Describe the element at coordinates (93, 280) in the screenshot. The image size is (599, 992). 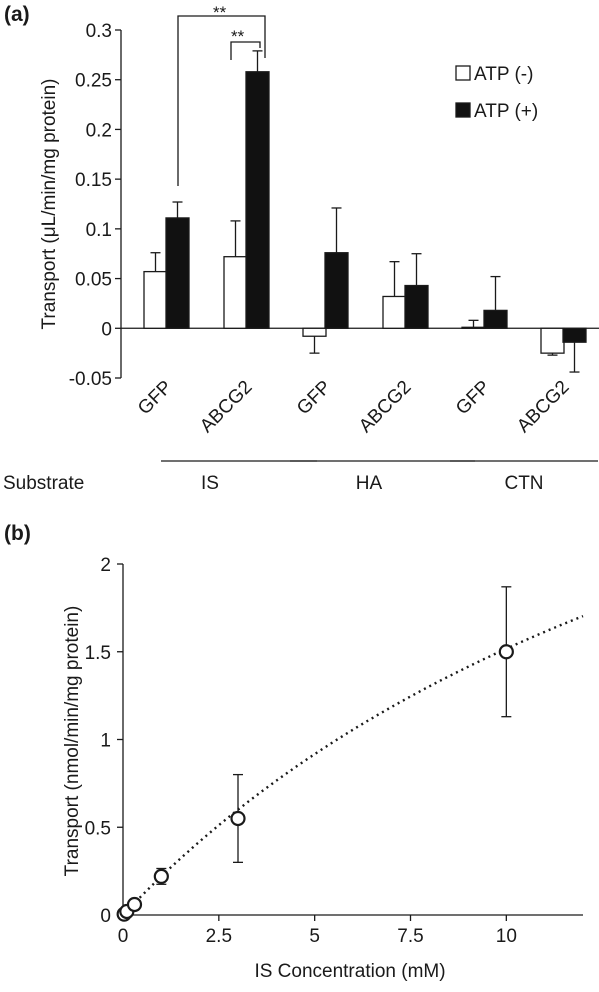
I see `y-tick-label: 0.05` at that location.